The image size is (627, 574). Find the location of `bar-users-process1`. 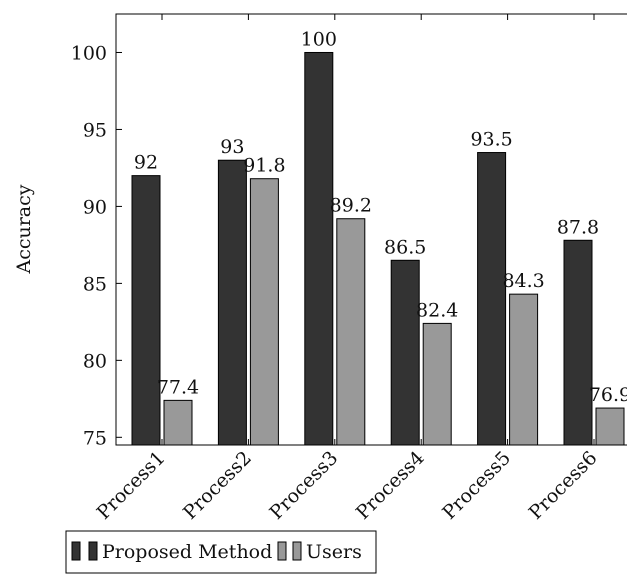

bar-users-process1 is located at coordinates (178, 422).